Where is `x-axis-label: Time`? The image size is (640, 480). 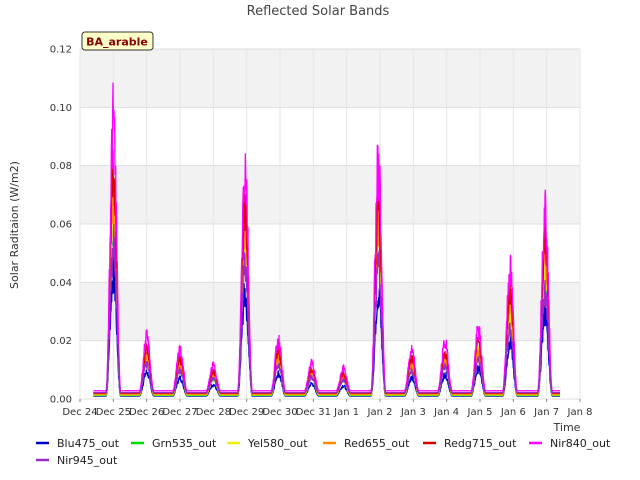 x-axis-label: Time is located at coordinates (567, 427).